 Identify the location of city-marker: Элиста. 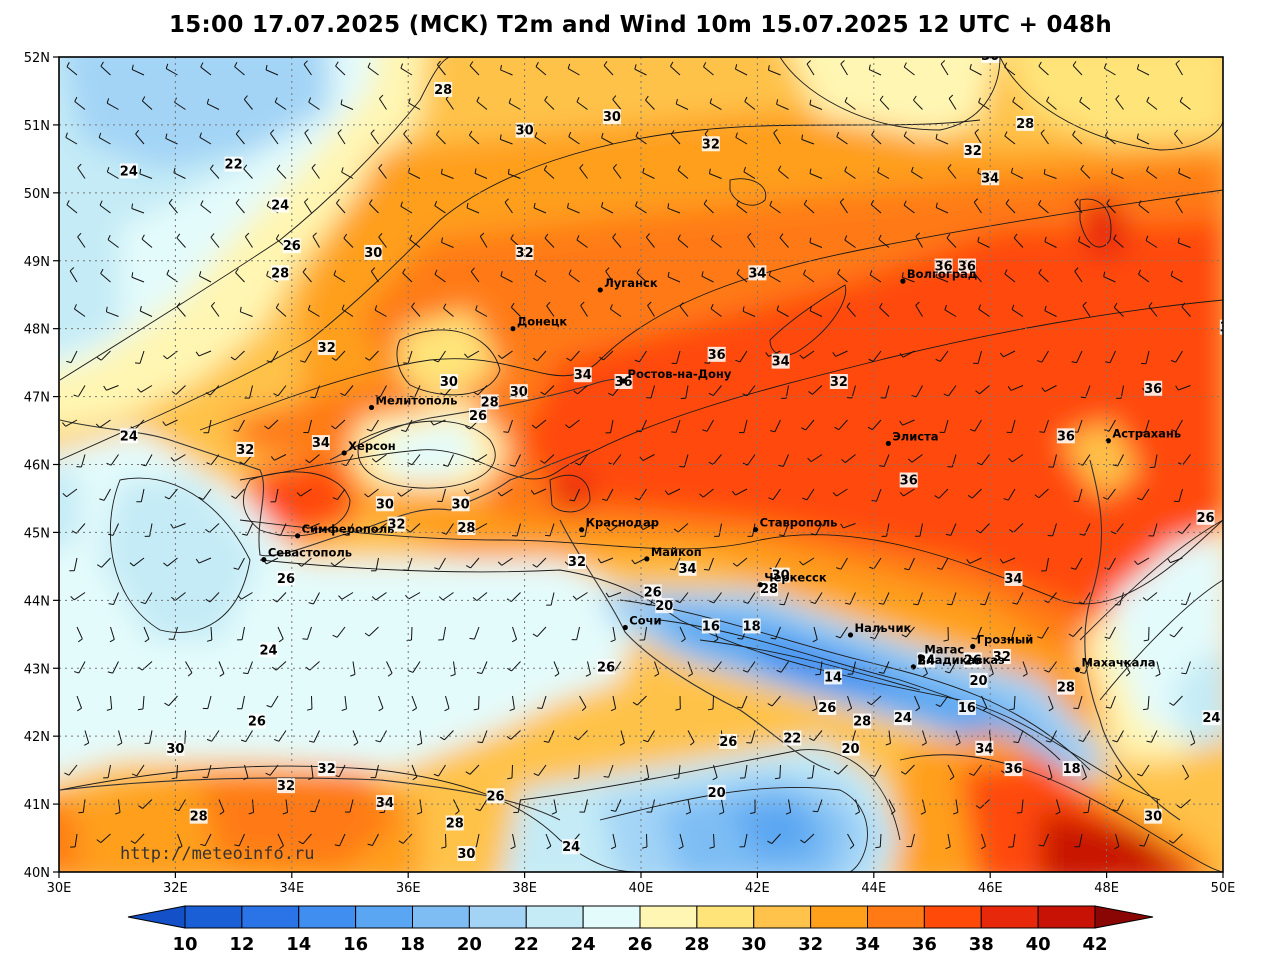
(912, 438).